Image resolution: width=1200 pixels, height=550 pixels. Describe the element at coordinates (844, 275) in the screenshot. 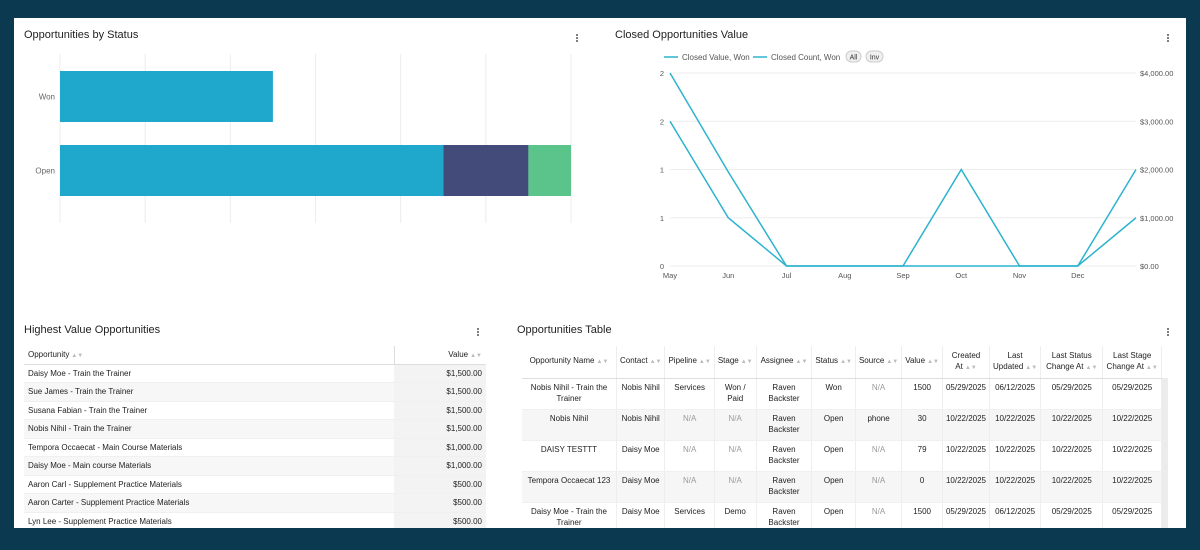

I see `x-tick-label: Aug` at that location.